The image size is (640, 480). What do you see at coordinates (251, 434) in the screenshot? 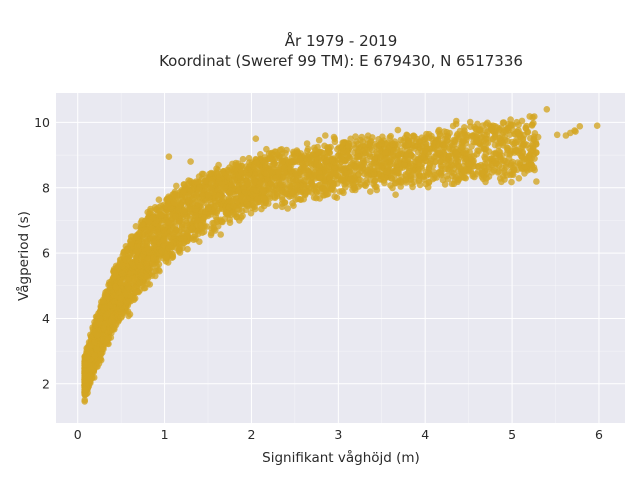
I see `x-tick-label: 2` at bounding box center [251, 434].